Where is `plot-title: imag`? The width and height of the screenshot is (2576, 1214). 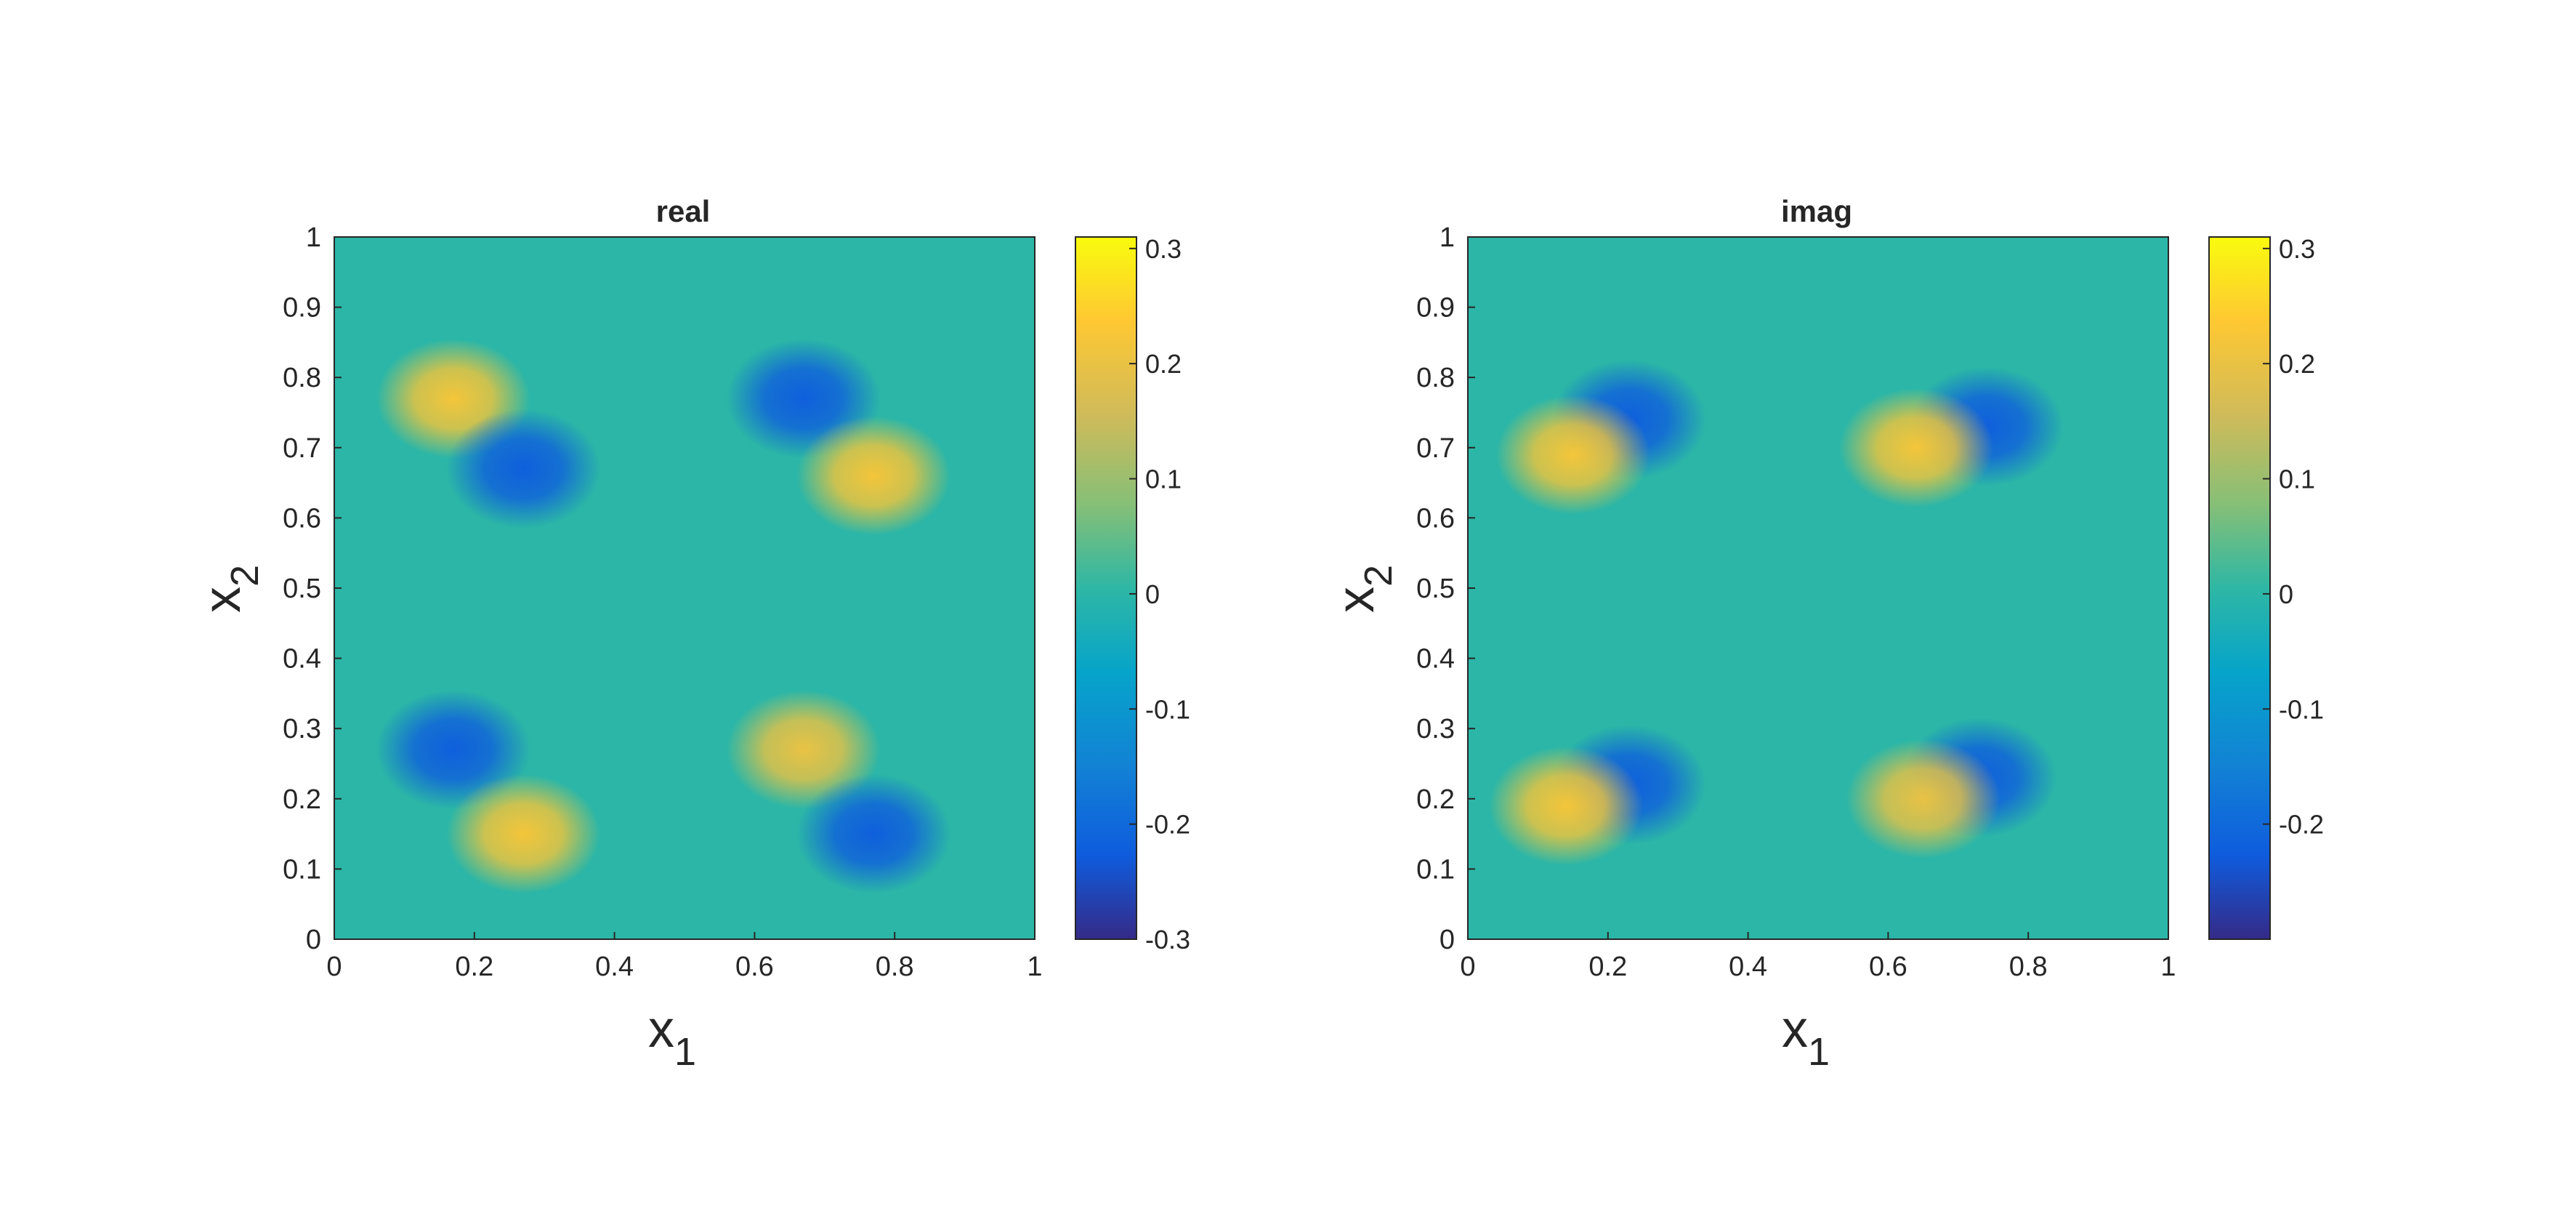
plot-title: imag is located at coordinates (1817, 211).